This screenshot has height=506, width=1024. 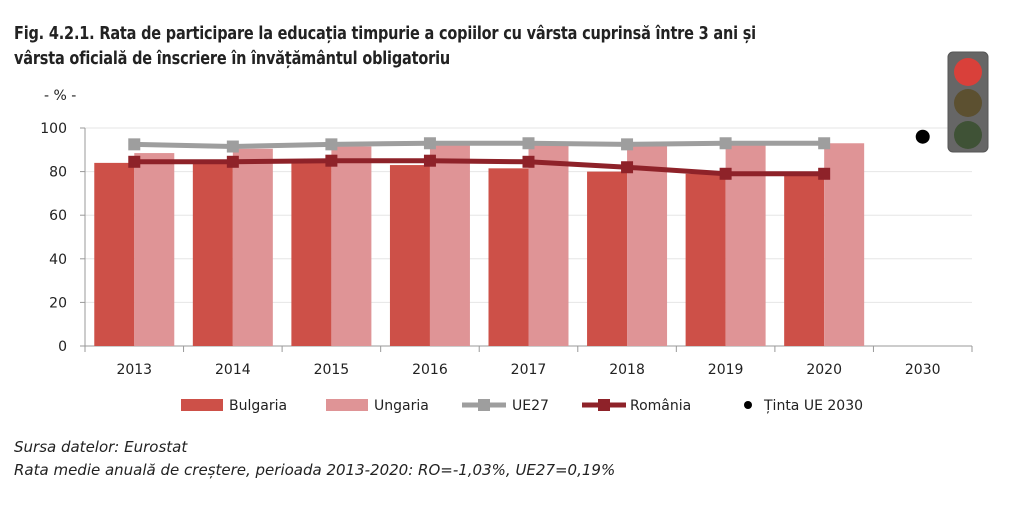 What do you see at coordinates (479, 167) in the screenshot?
I see `romania-line` at bounding box center [479, 167].